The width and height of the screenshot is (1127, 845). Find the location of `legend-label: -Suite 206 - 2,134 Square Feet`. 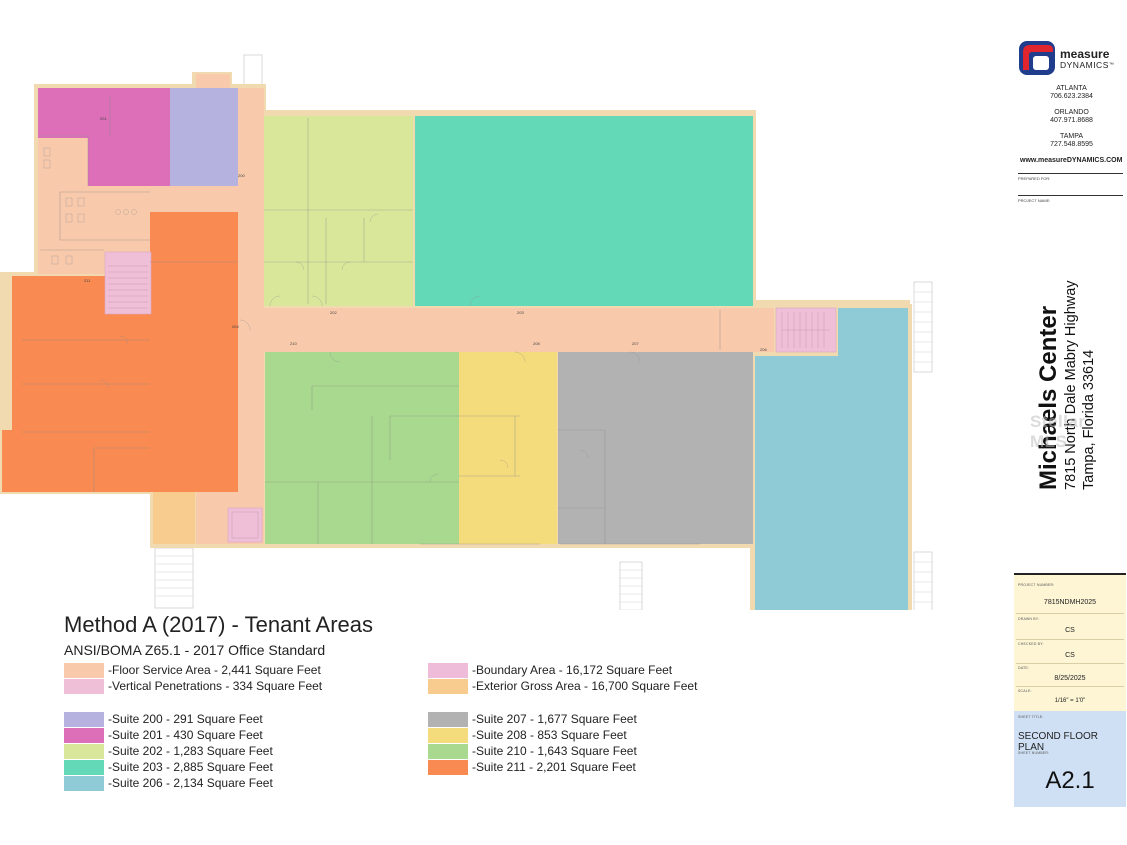

legend-label: -Suite 206 - 2,134 Square Feet is located at coordinates (190, 783).